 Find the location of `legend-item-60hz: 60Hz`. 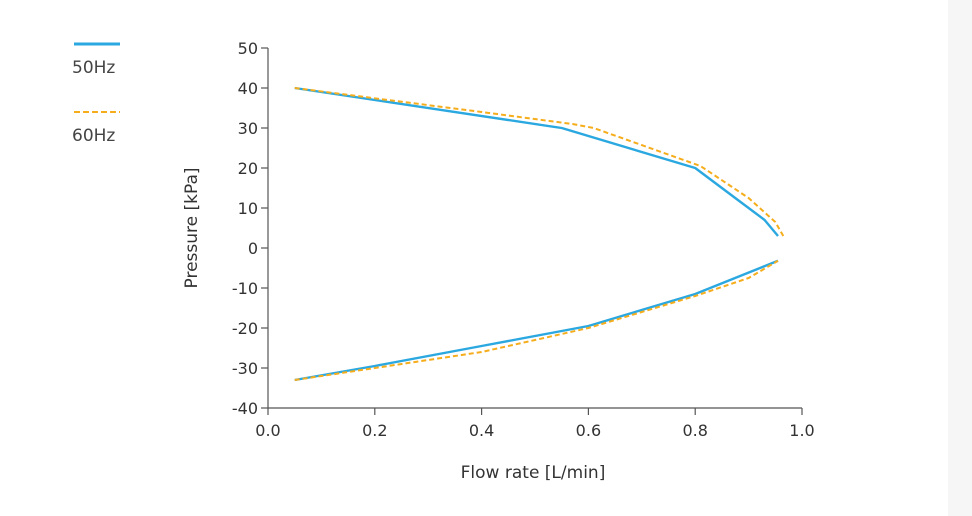

legend-item-60hz: 60Hz is located at coordinates (112, 127).